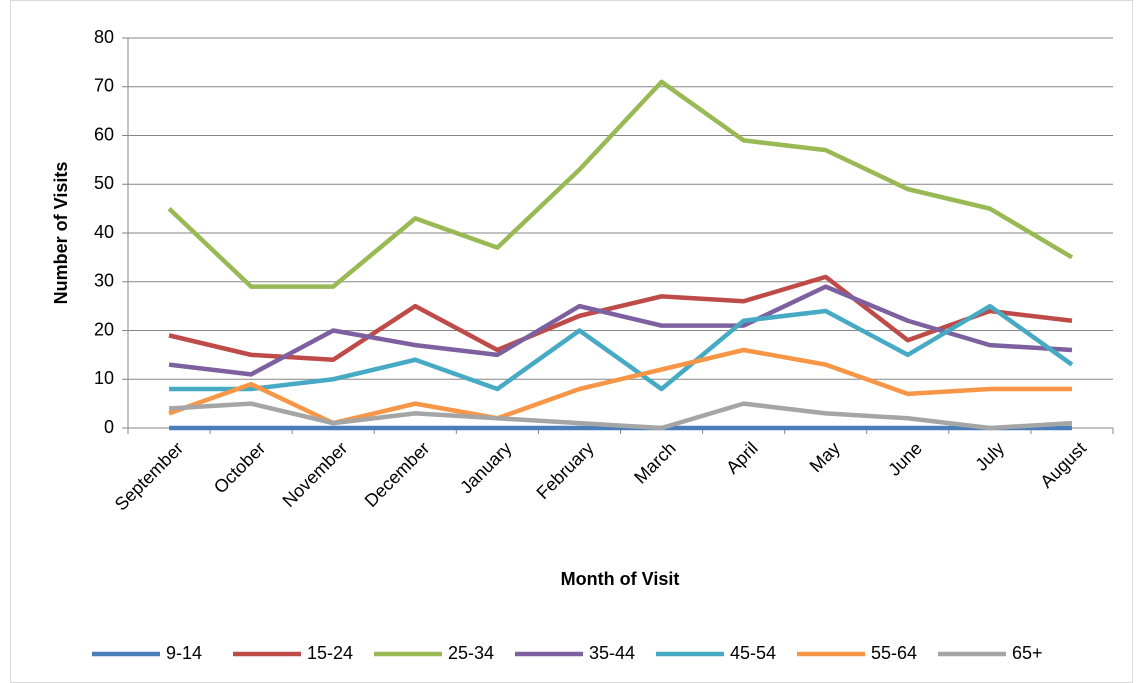  I want to click on y-tick-label: 70, so click(104, 86).